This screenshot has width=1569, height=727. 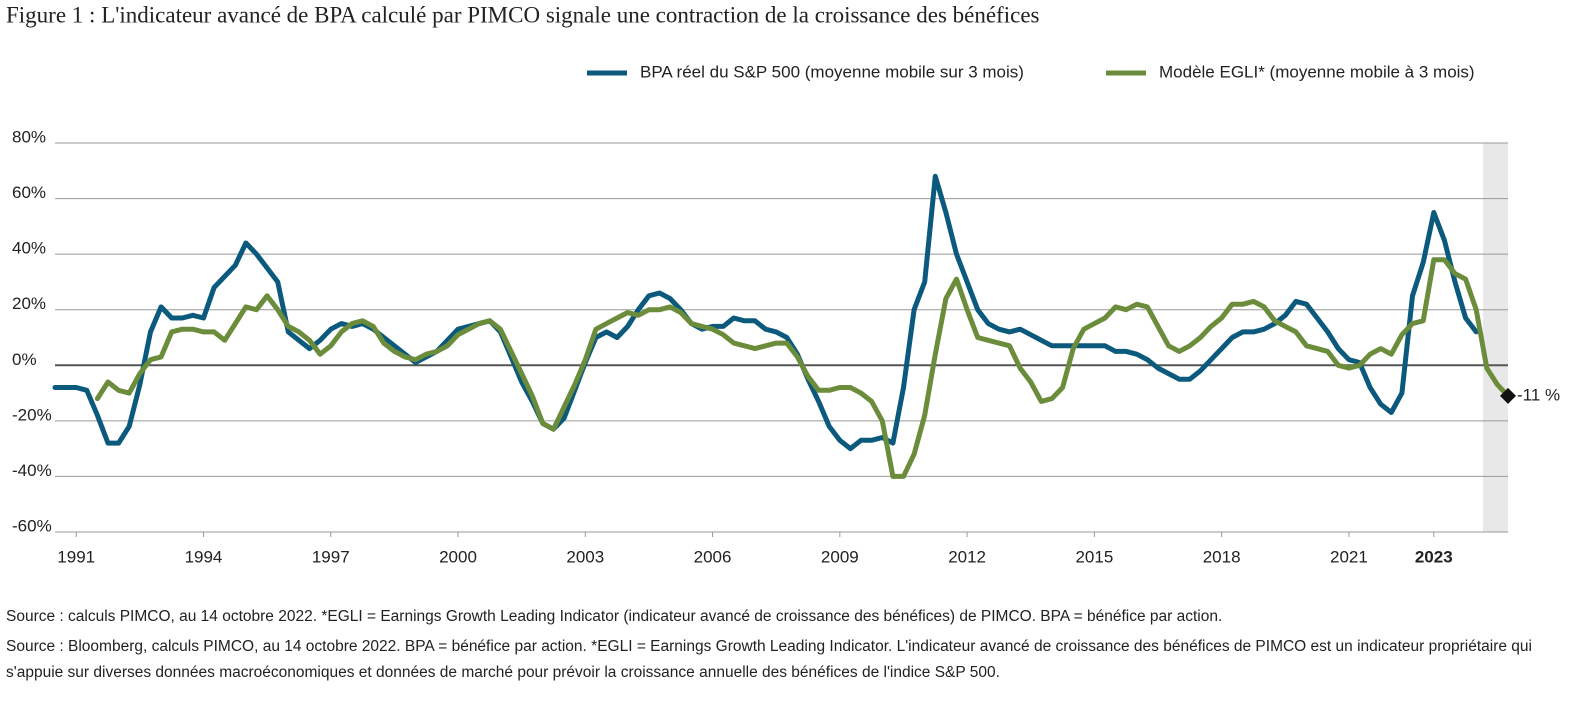 I want to click on end-label: -11 %, so click(x=1538, y=394).